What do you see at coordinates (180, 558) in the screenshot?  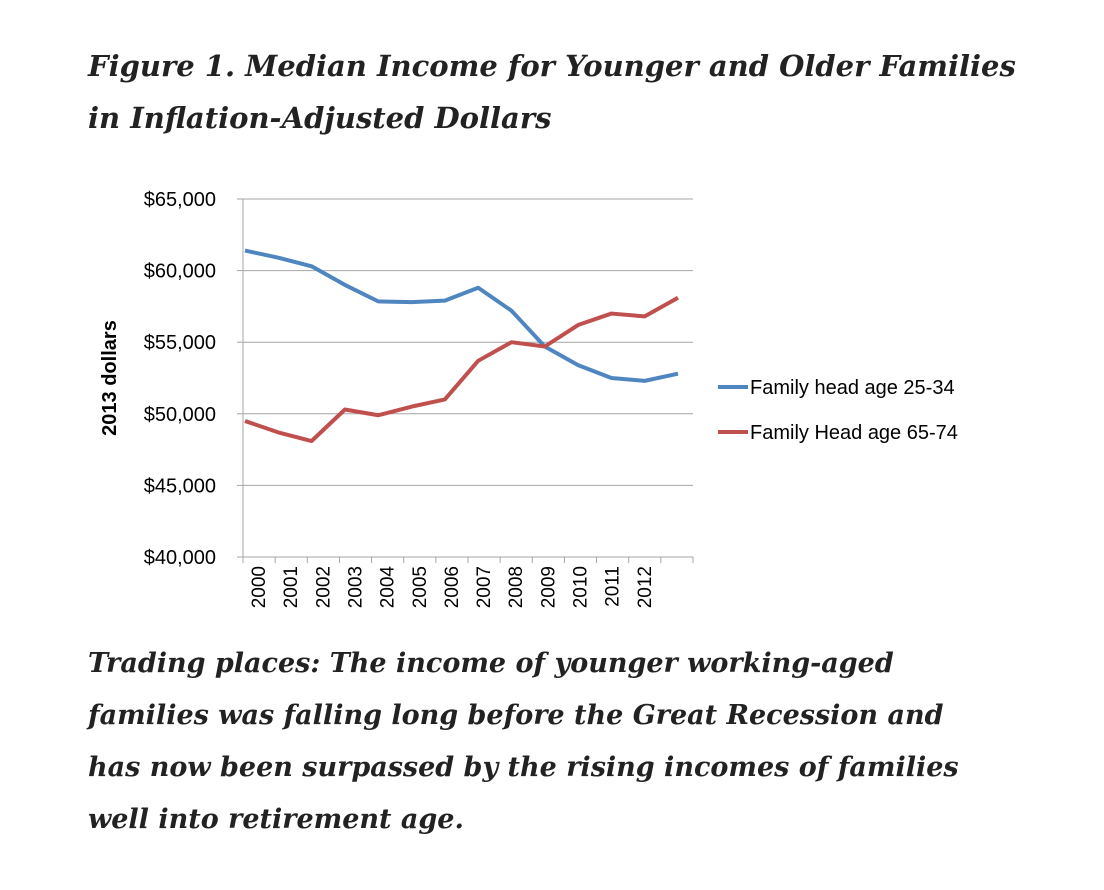 I see `y-tick-label: $40,000` at bounding box center [180, 558].